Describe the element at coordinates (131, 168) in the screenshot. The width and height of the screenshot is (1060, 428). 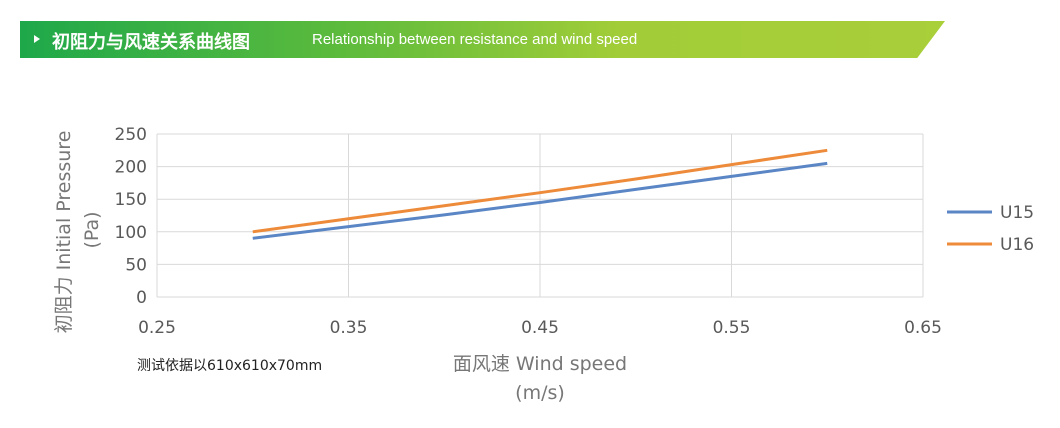
I see `y-tick-label: 200` at that location.